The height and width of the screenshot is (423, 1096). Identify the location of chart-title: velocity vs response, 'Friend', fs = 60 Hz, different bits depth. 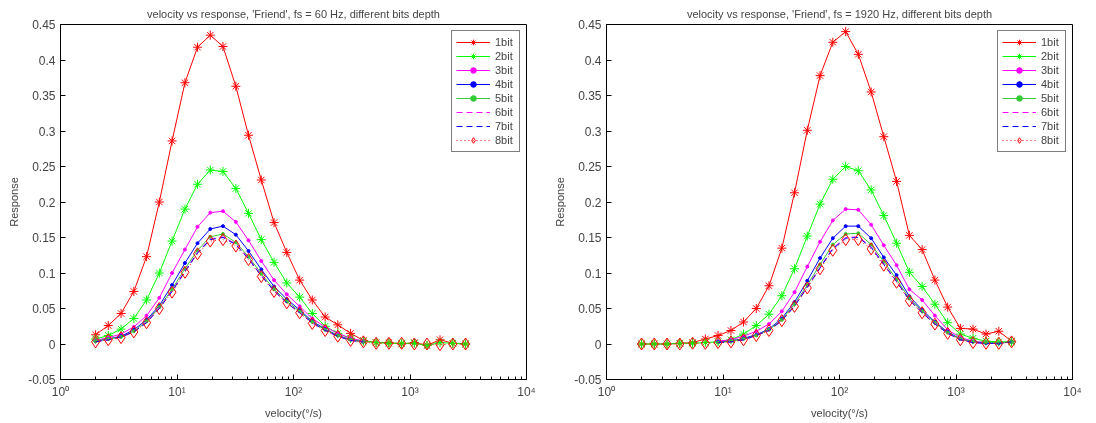
(293, 13).